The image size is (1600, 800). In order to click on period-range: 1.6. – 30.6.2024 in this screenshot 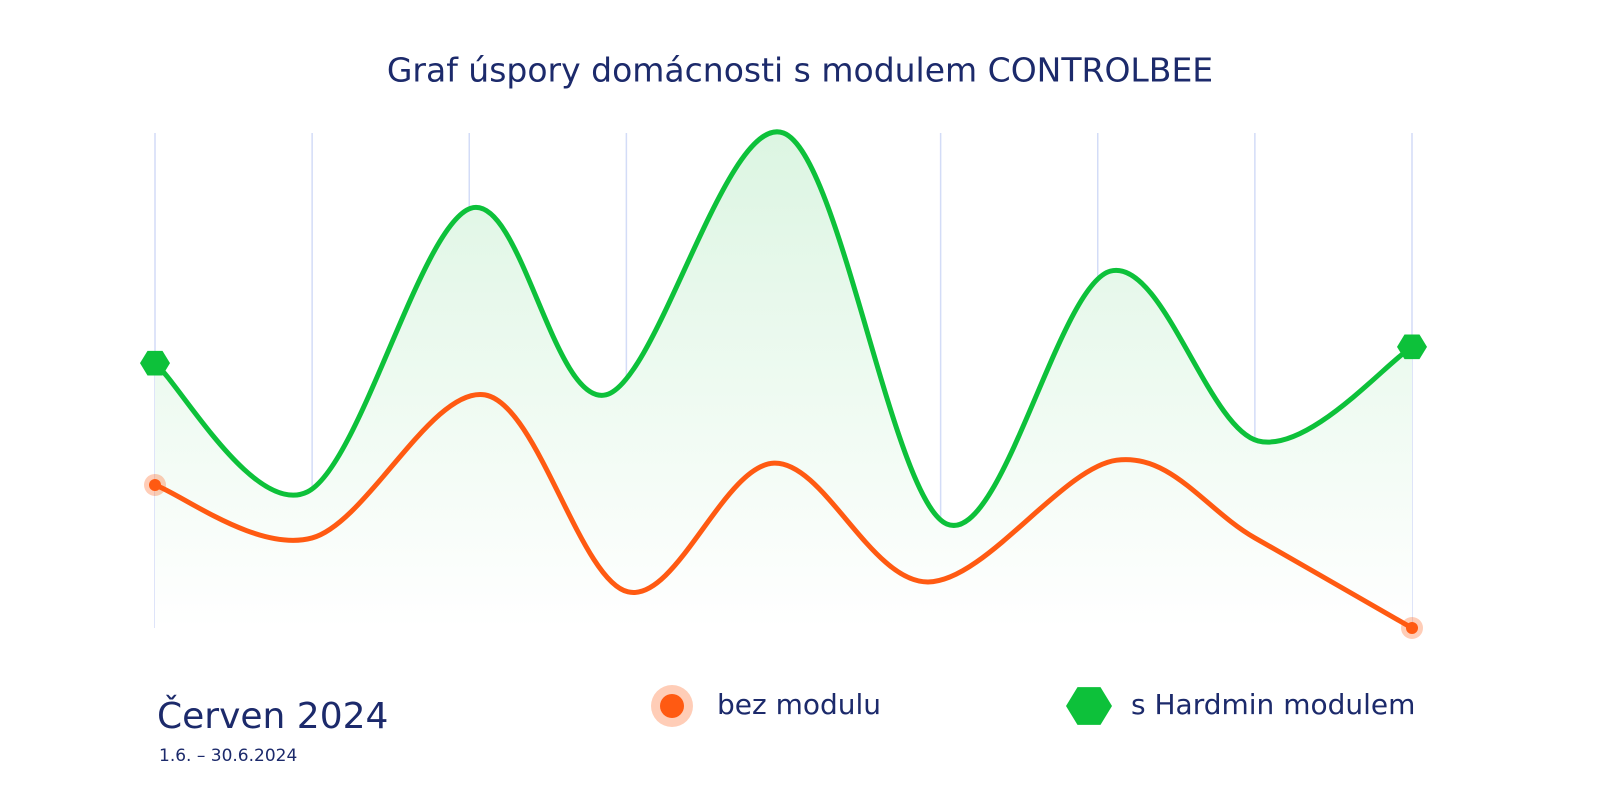, I will do `click(228, 756)`.